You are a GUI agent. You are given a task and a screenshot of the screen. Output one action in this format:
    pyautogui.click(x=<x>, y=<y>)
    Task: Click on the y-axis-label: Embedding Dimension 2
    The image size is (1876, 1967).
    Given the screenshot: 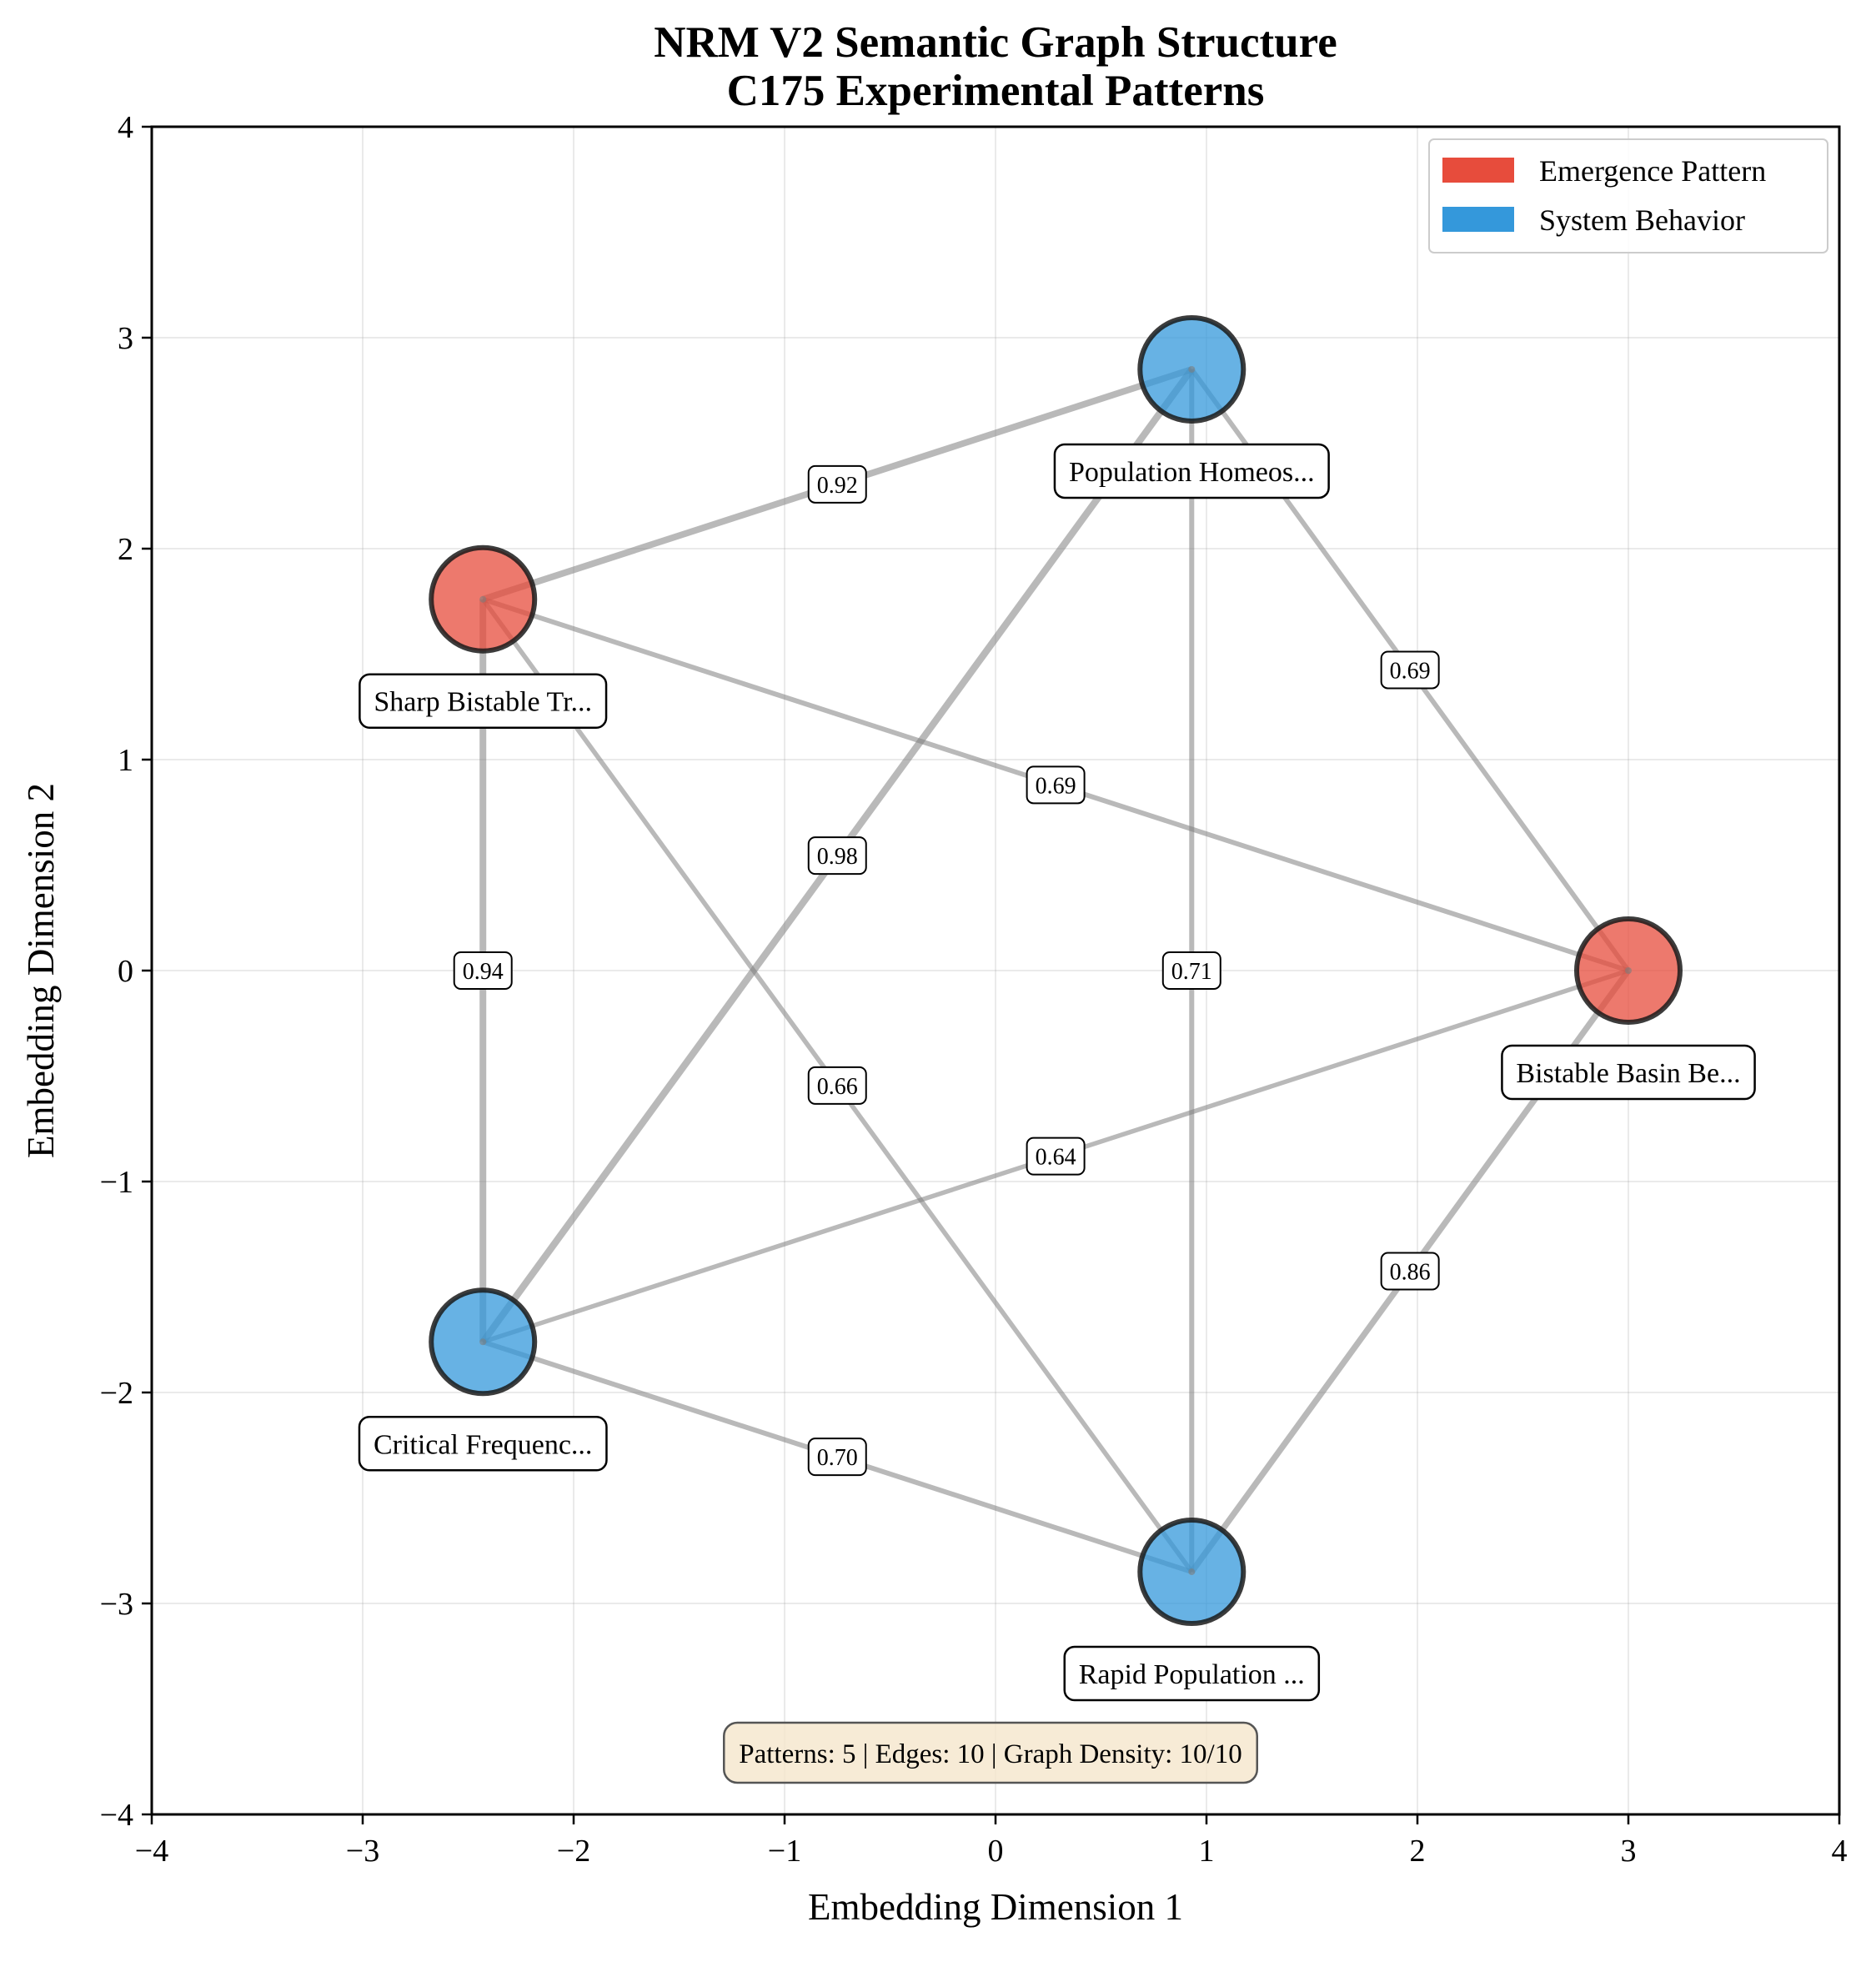 What is the action you would take?
    pyautogui.click(x=41, y=971)
    